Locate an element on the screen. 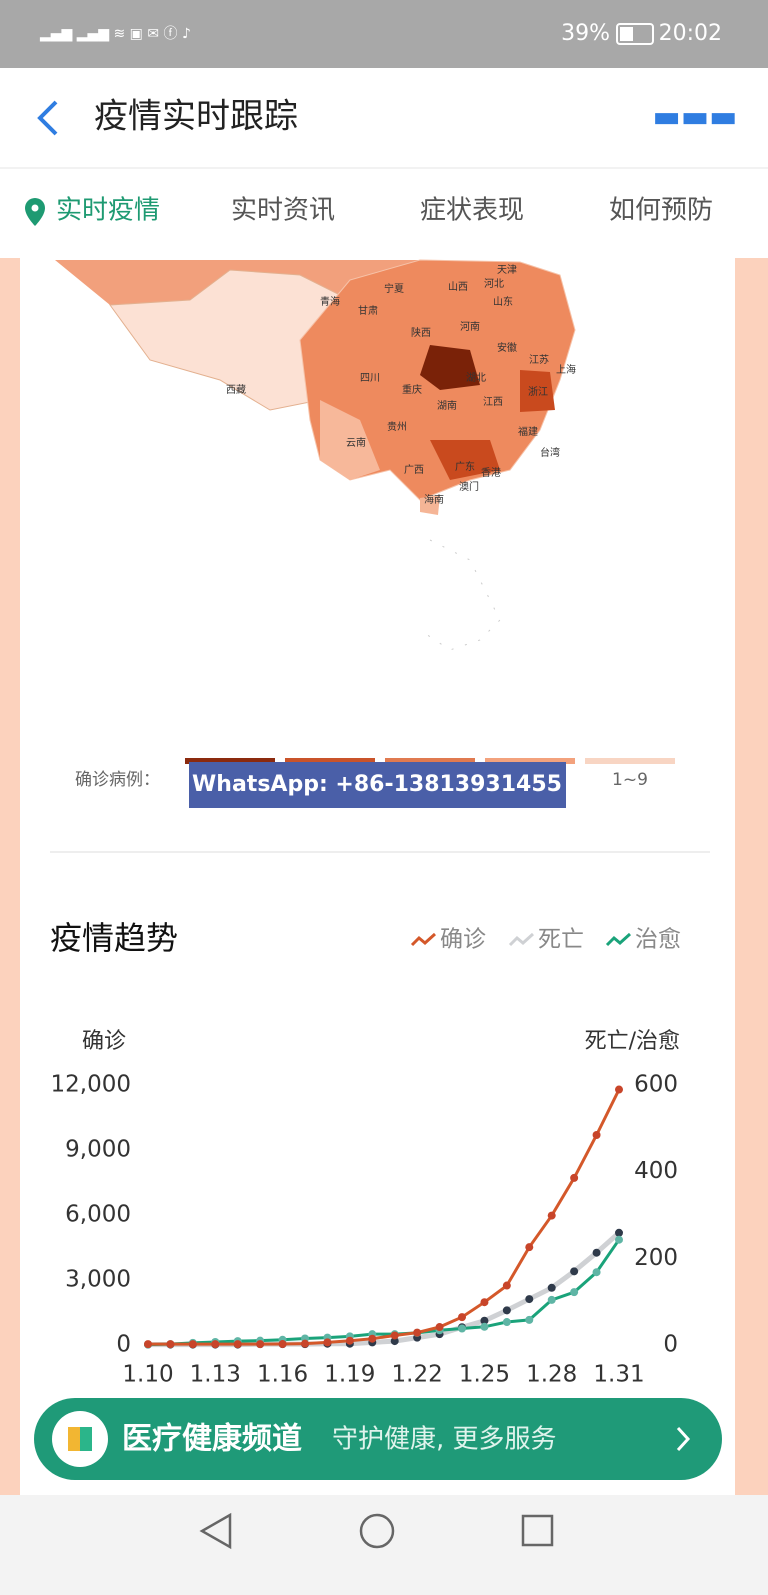  map-label: 山西 is located at coordinates (458, 287).